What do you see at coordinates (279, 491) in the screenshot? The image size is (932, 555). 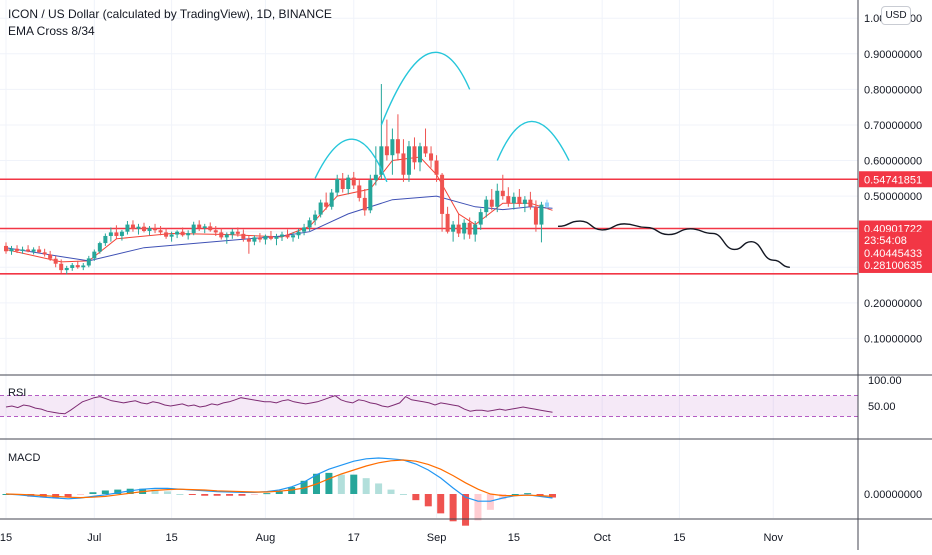 I see `macd-pane` at bounding box center [279, 491].